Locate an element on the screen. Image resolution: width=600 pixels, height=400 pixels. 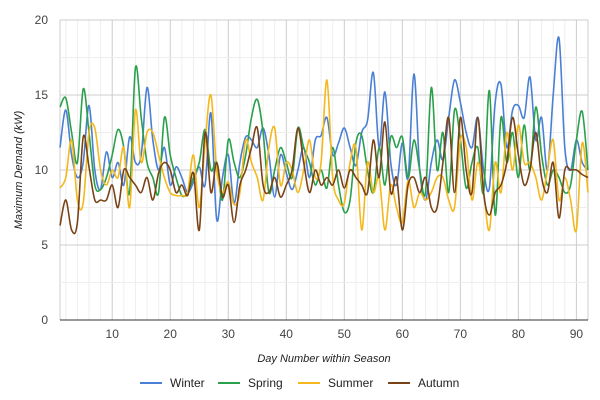
y-axis-tick-labels: 0 5 10 15 20 is located at coordinates (42, 170).